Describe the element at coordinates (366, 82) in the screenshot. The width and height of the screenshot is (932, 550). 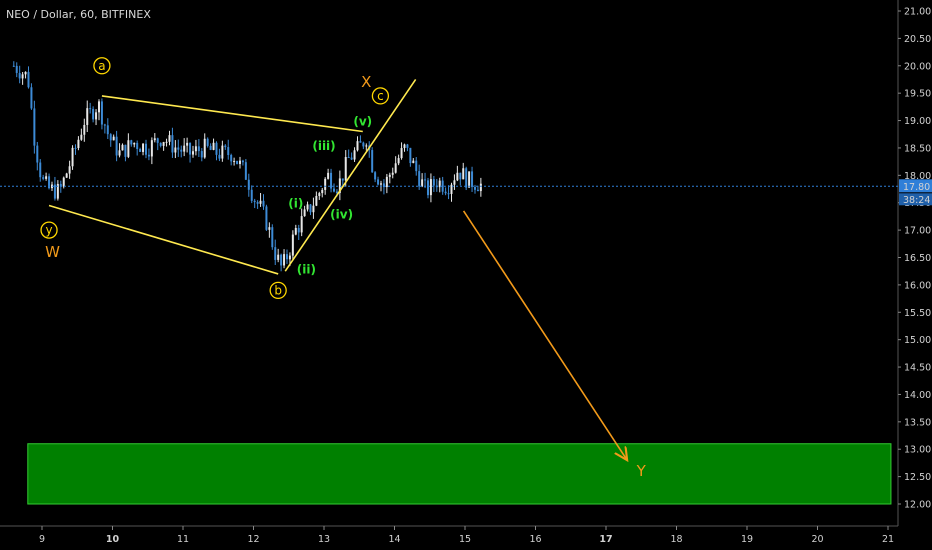
I see `wave-X-label: X` at that location.